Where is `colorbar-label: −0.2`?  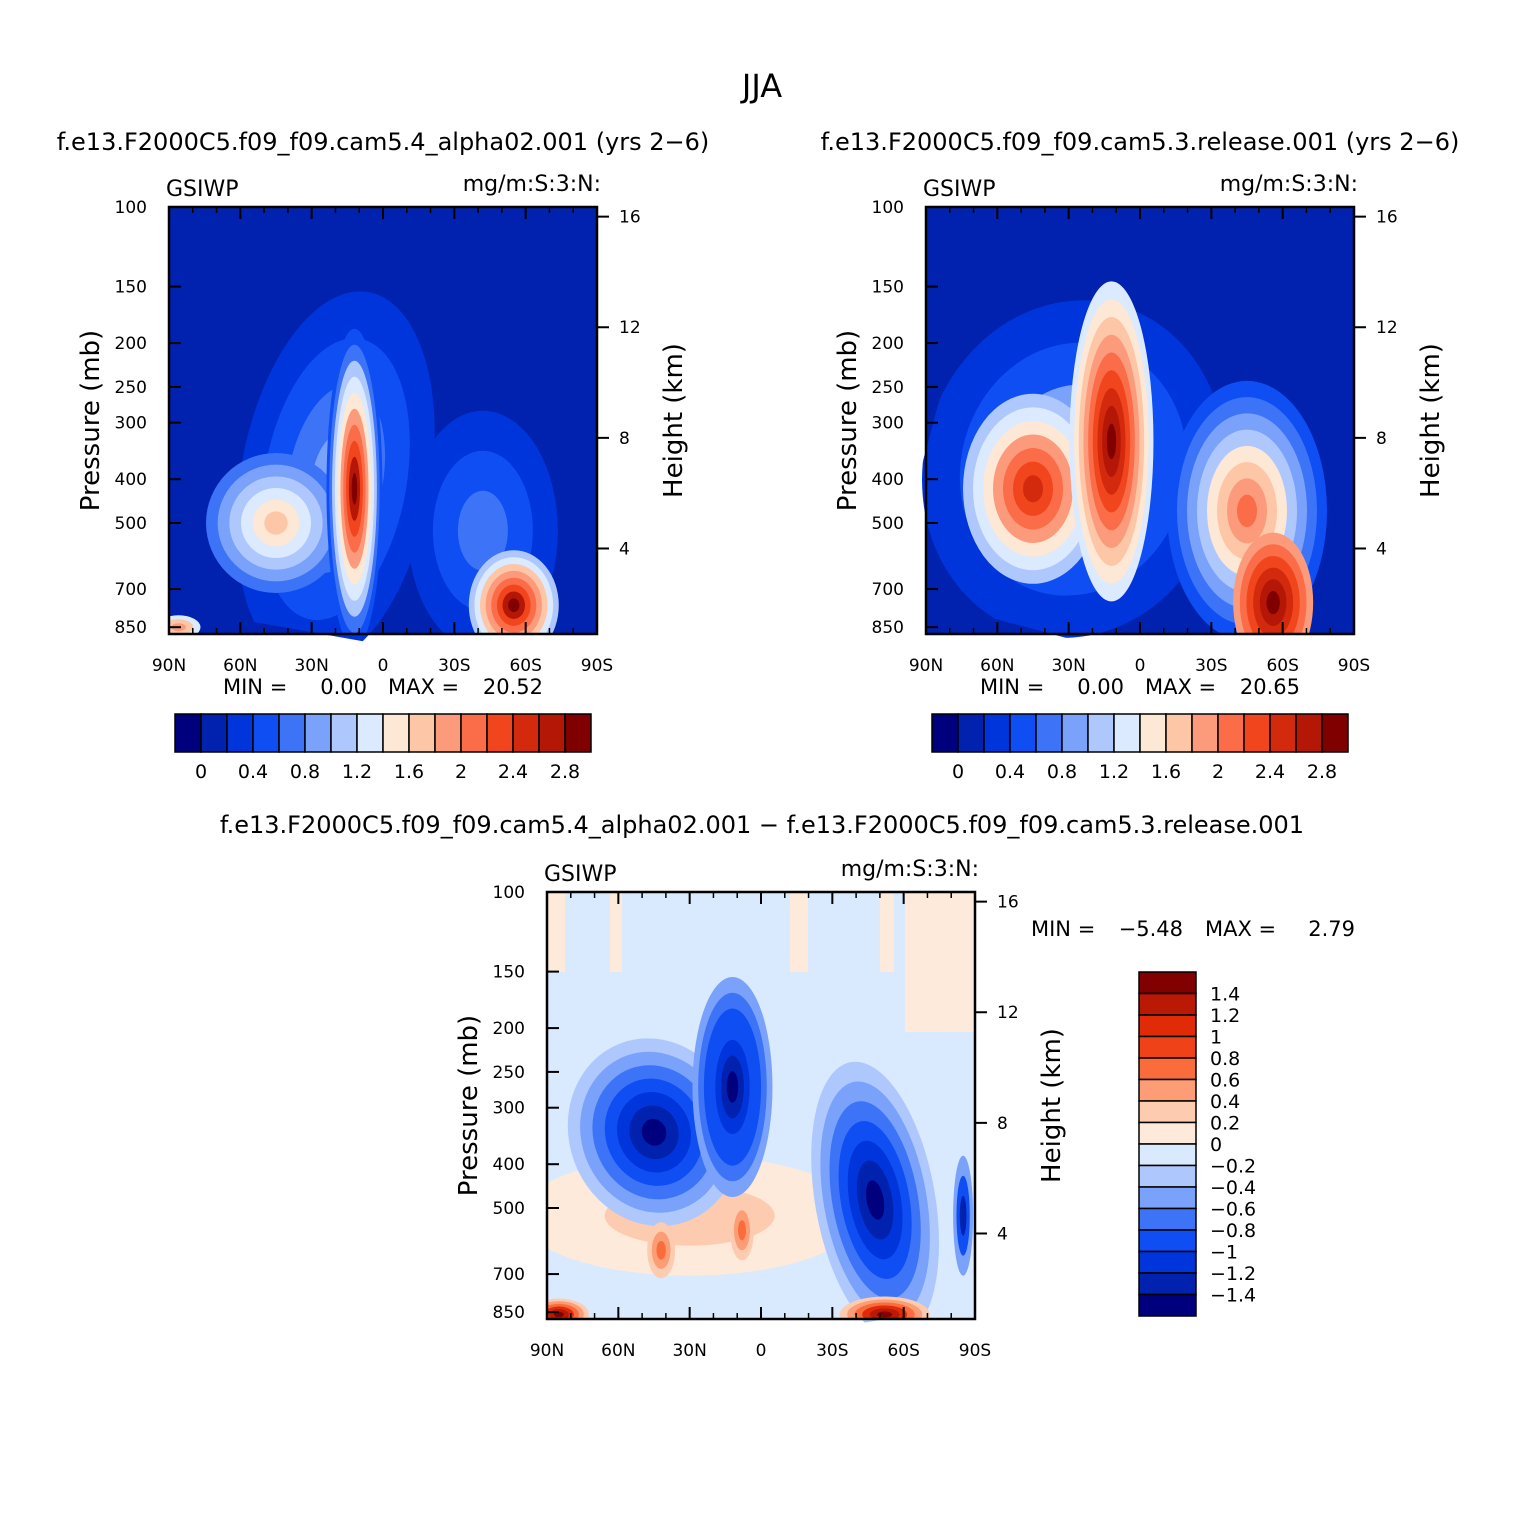
colorbar-label: −0.2 is located at coordinates (1233, 1167).